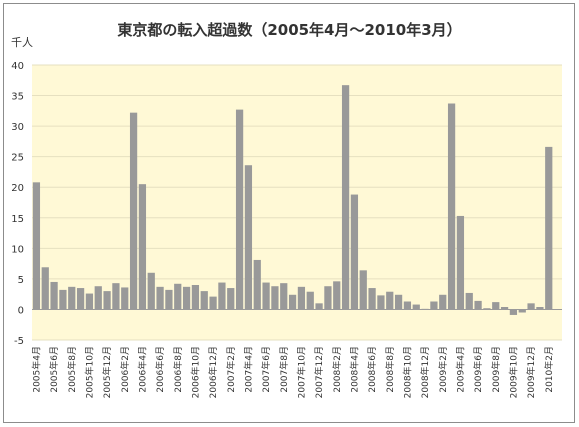 The width and height of the screenshot is (579, 427). Describe the element at coordinates (17, 158) in the screenshot. I see `y-tick-label: 25` at that location.